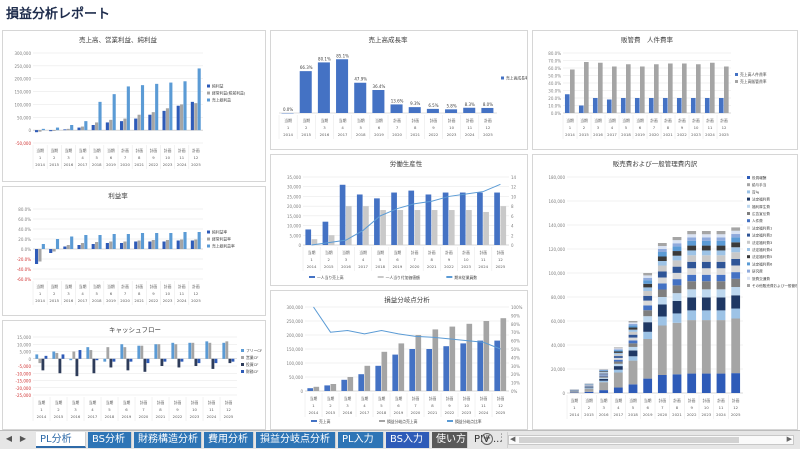 This screenshot has height=449, width=800. I want to click on data-label: 8.0%, so click(488, 104).